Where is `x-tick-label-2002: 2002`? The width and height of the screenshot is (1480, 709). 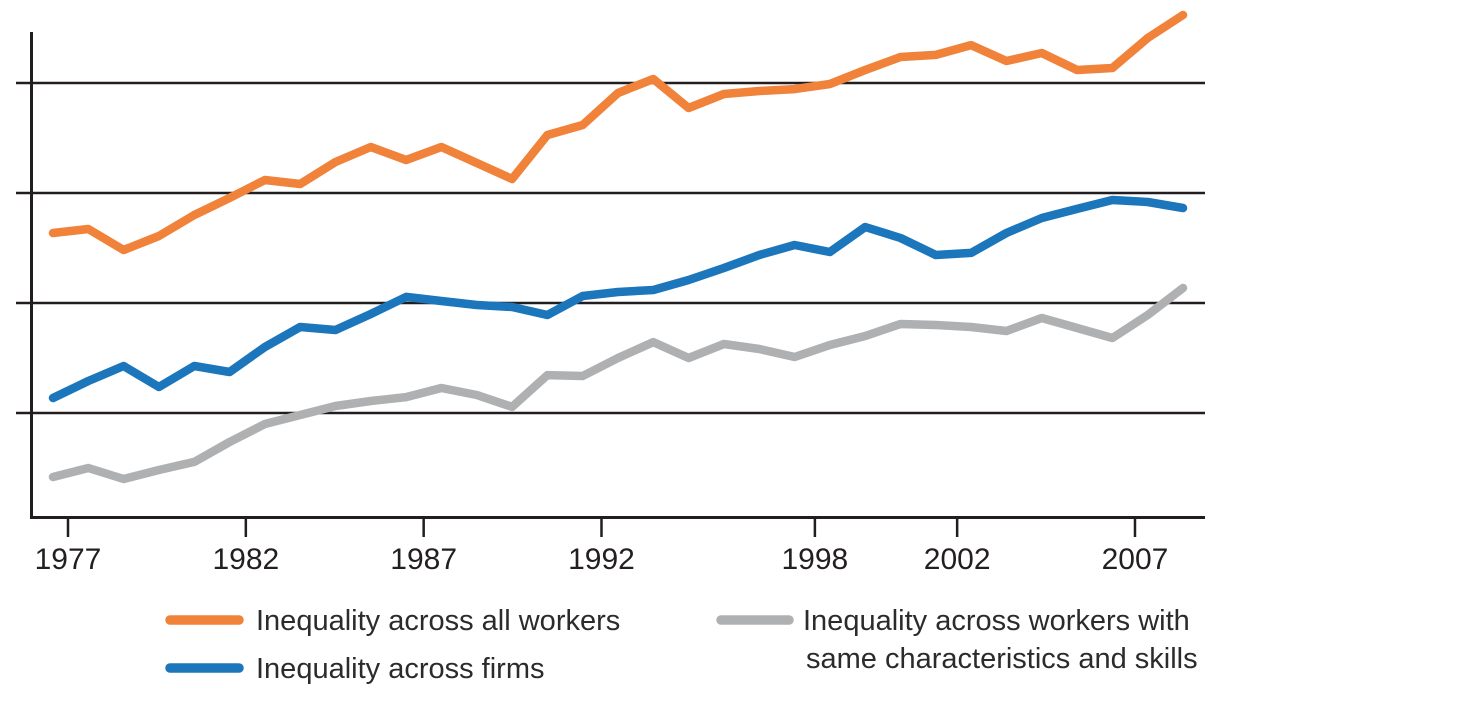
x-tick-label-2002: 2002 is located at coordinates (957, 559).